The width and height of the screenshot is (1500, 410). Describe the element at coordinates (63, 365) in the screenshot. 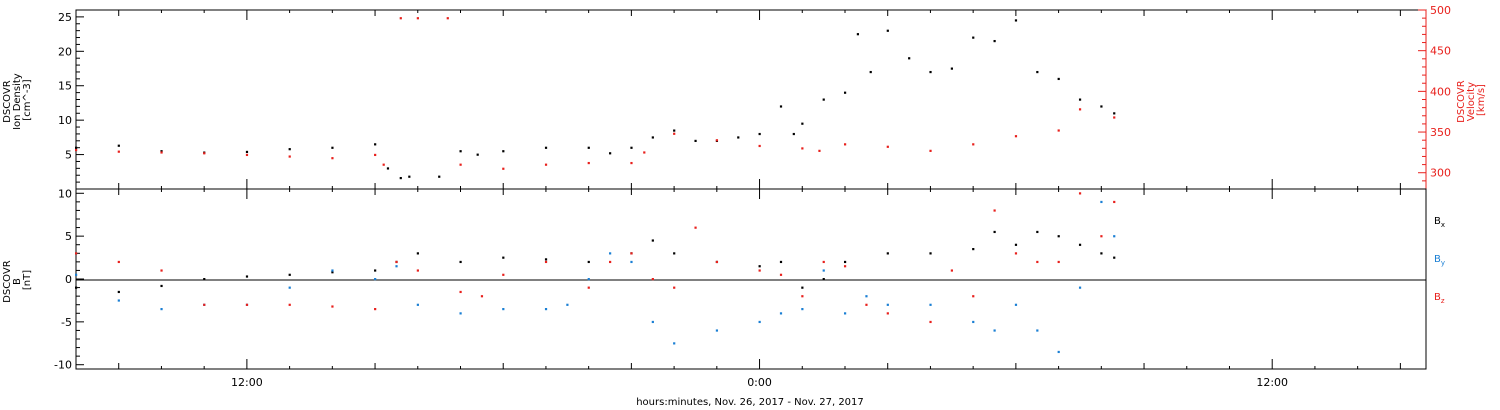

I see `b-tick-label: -10` at that location.